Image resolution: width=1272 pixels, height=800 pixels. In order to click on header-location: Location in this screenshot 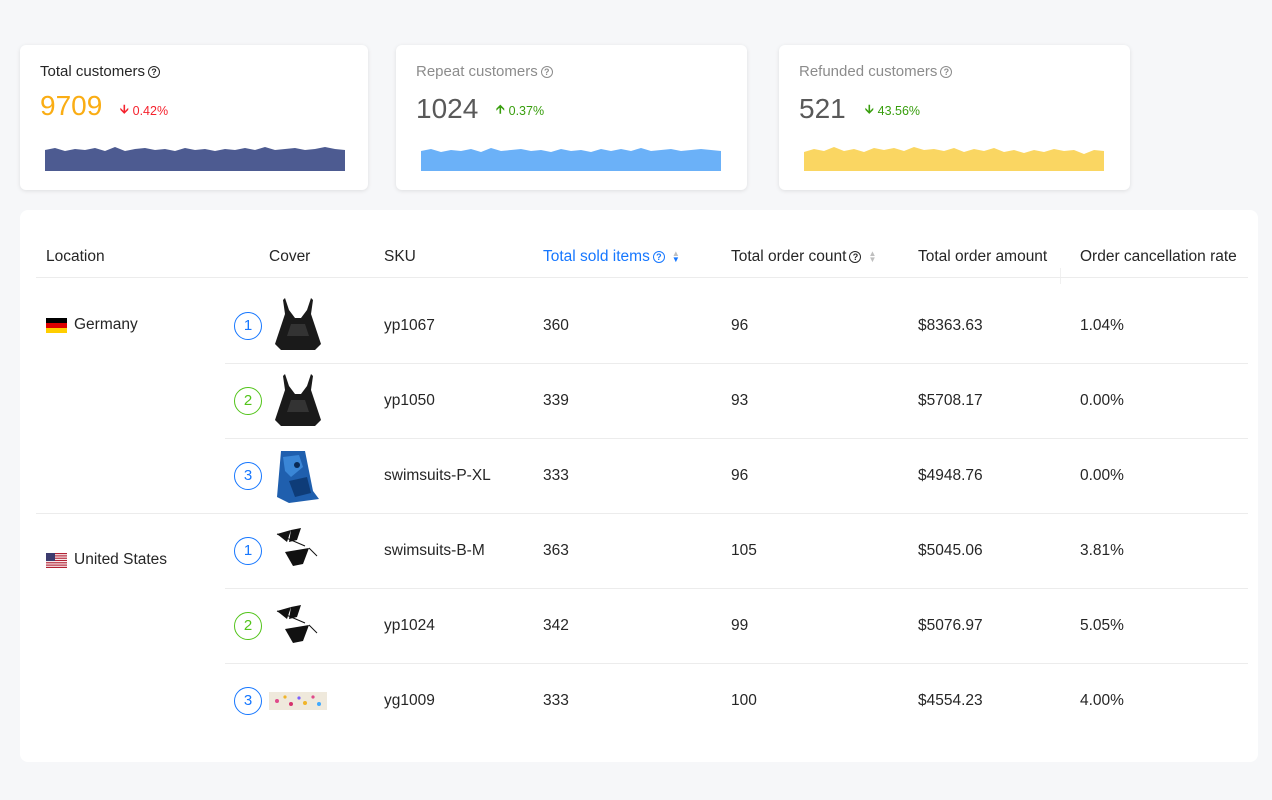, I will do `click(75, 256)`.